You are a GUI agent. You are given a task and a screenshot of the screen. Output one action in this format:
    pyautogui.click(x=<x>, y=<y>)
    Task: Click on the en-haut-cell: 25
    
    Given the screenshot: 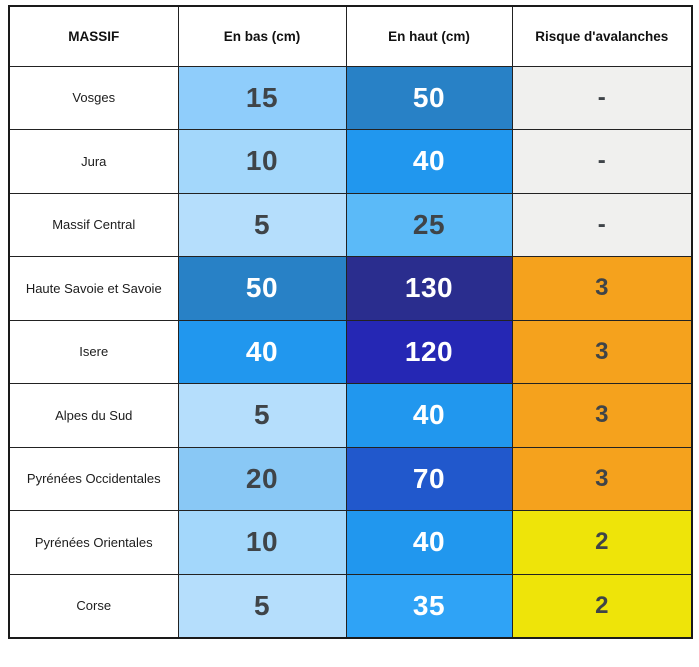 What is the action you would take?
    pyautogui.click(x=429, y=224)
    